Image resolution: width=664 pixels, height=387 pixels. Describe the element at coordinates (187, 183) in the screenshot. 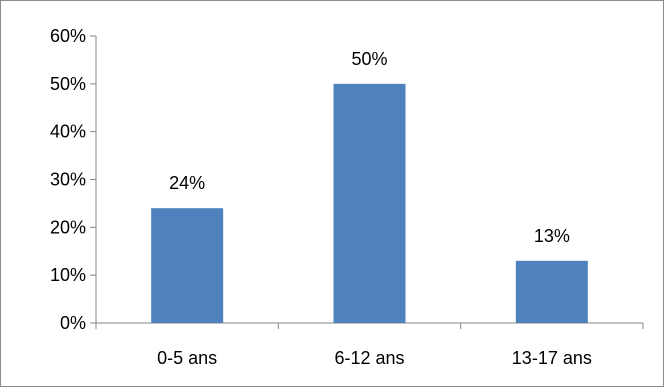

I see `data-label: 24%` at that location.